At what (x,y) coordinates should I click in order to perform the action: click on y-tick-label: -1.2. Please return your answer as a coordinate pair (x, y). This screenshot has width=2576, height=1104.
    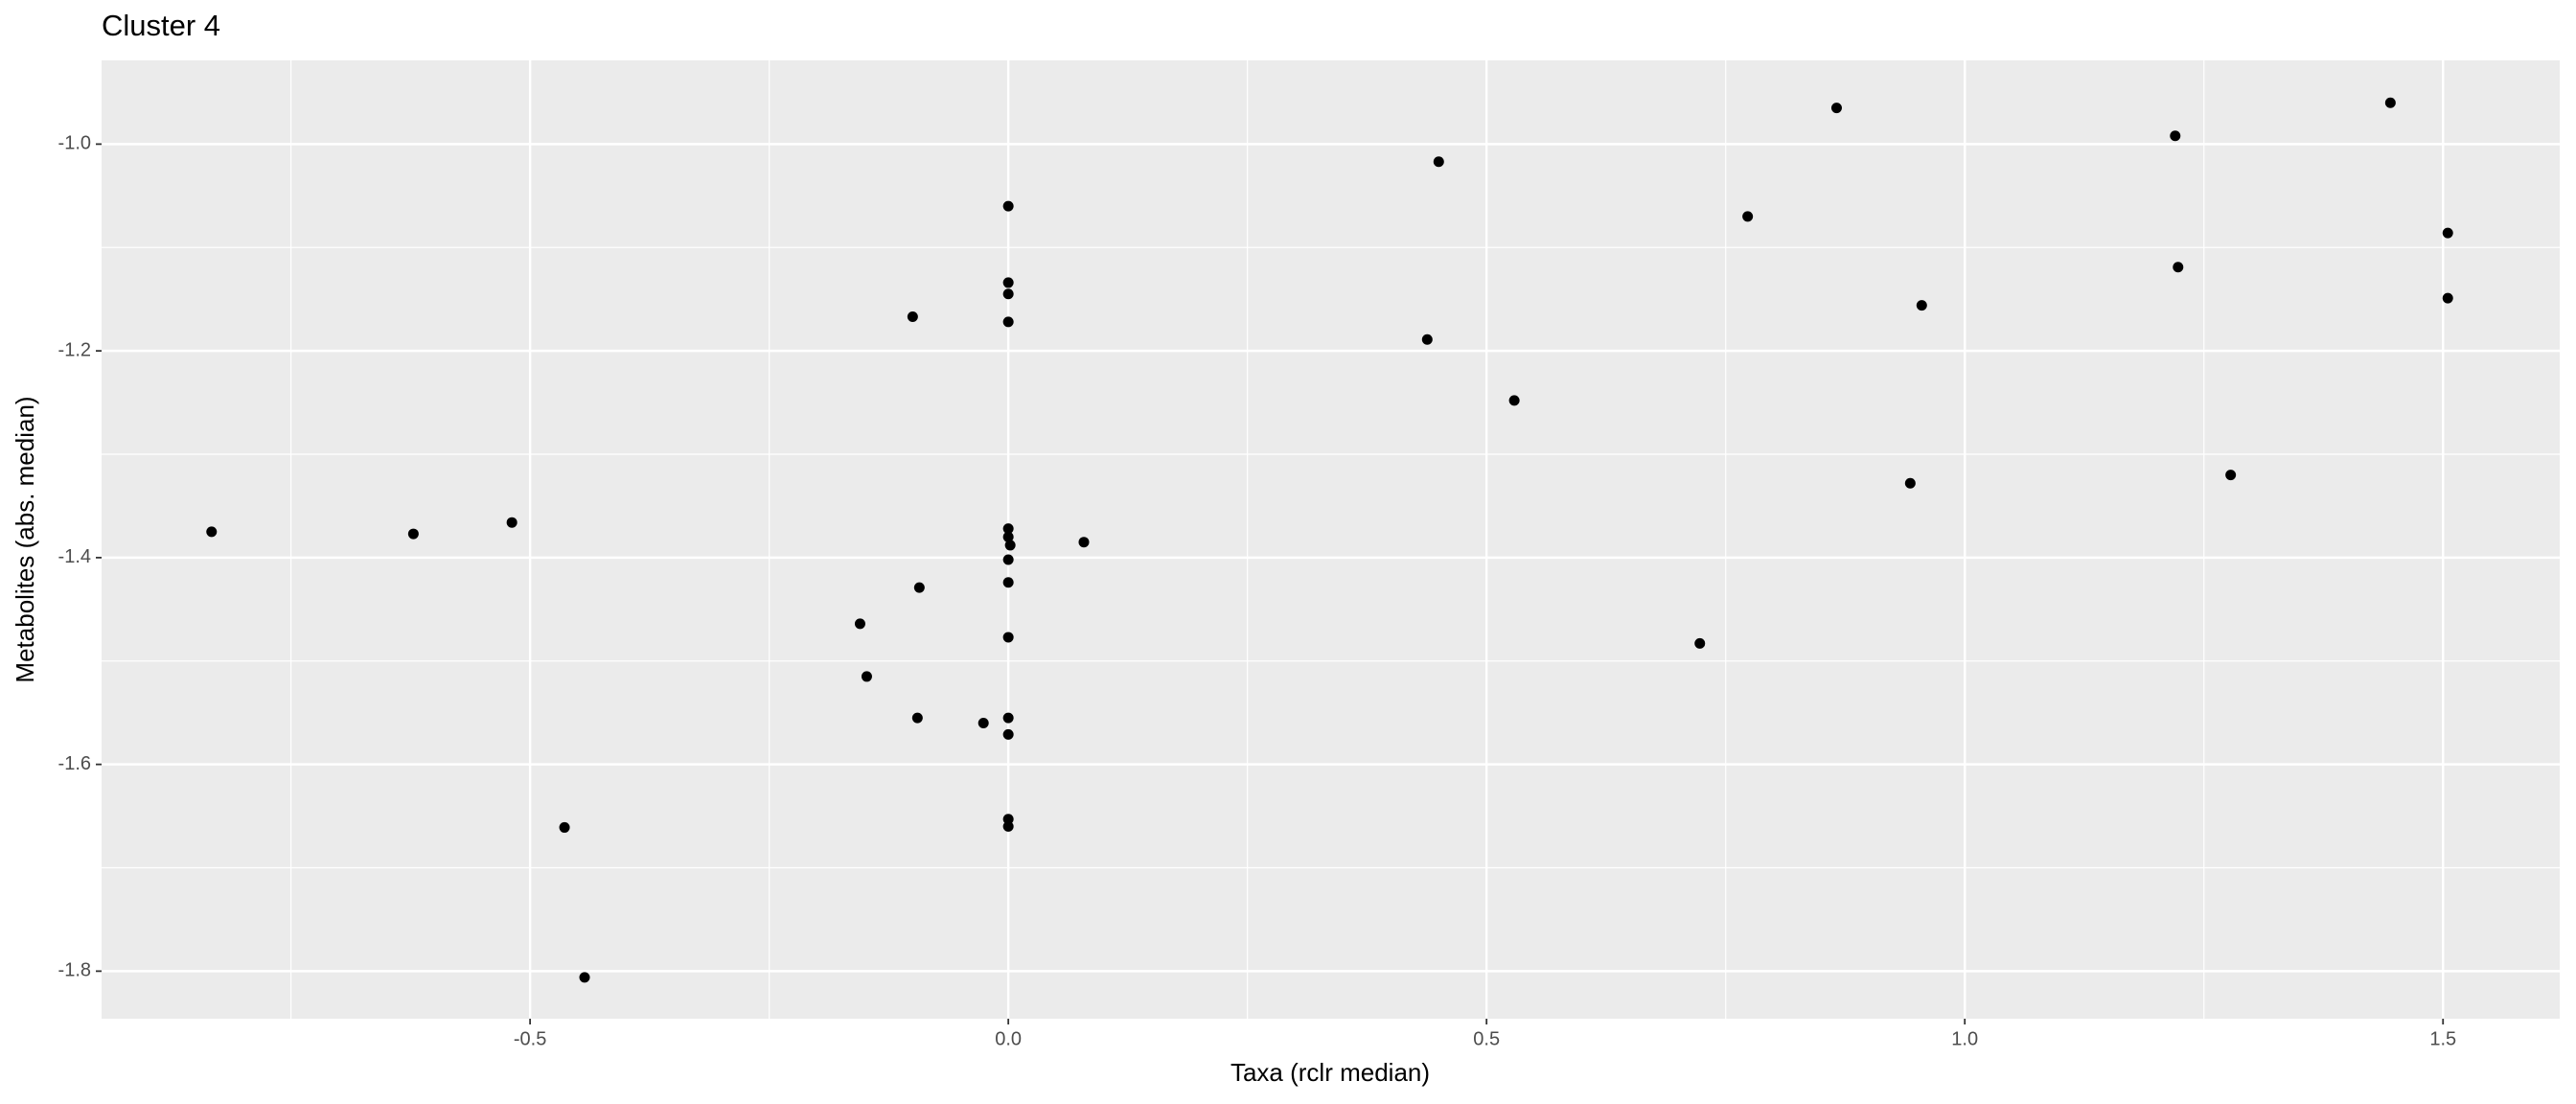
    Looking at the image, I should click on (74, 350).